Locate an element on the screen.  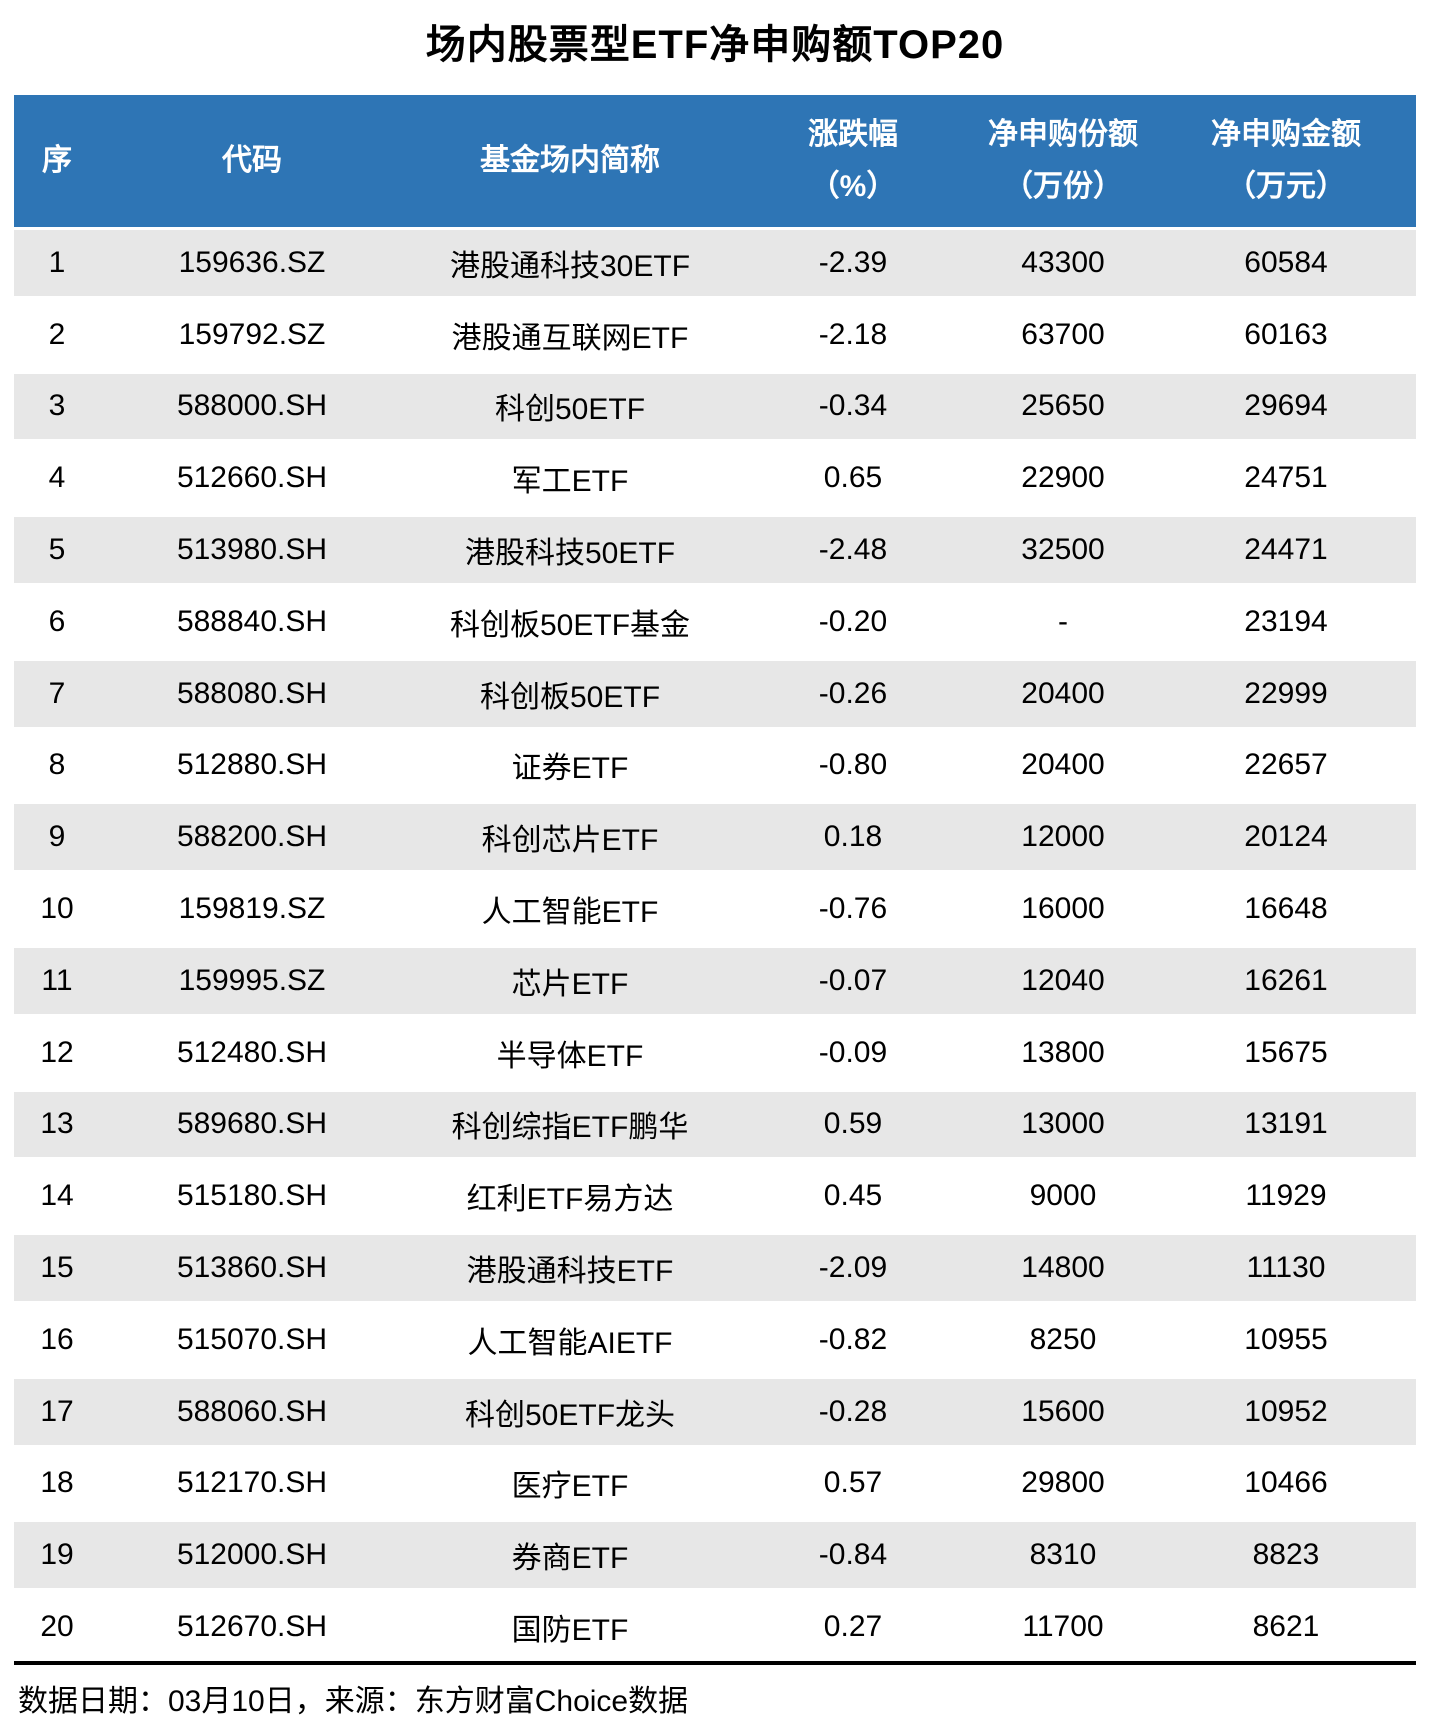
cell-net-shares: 12040 is located at coordinates (1063, 980).